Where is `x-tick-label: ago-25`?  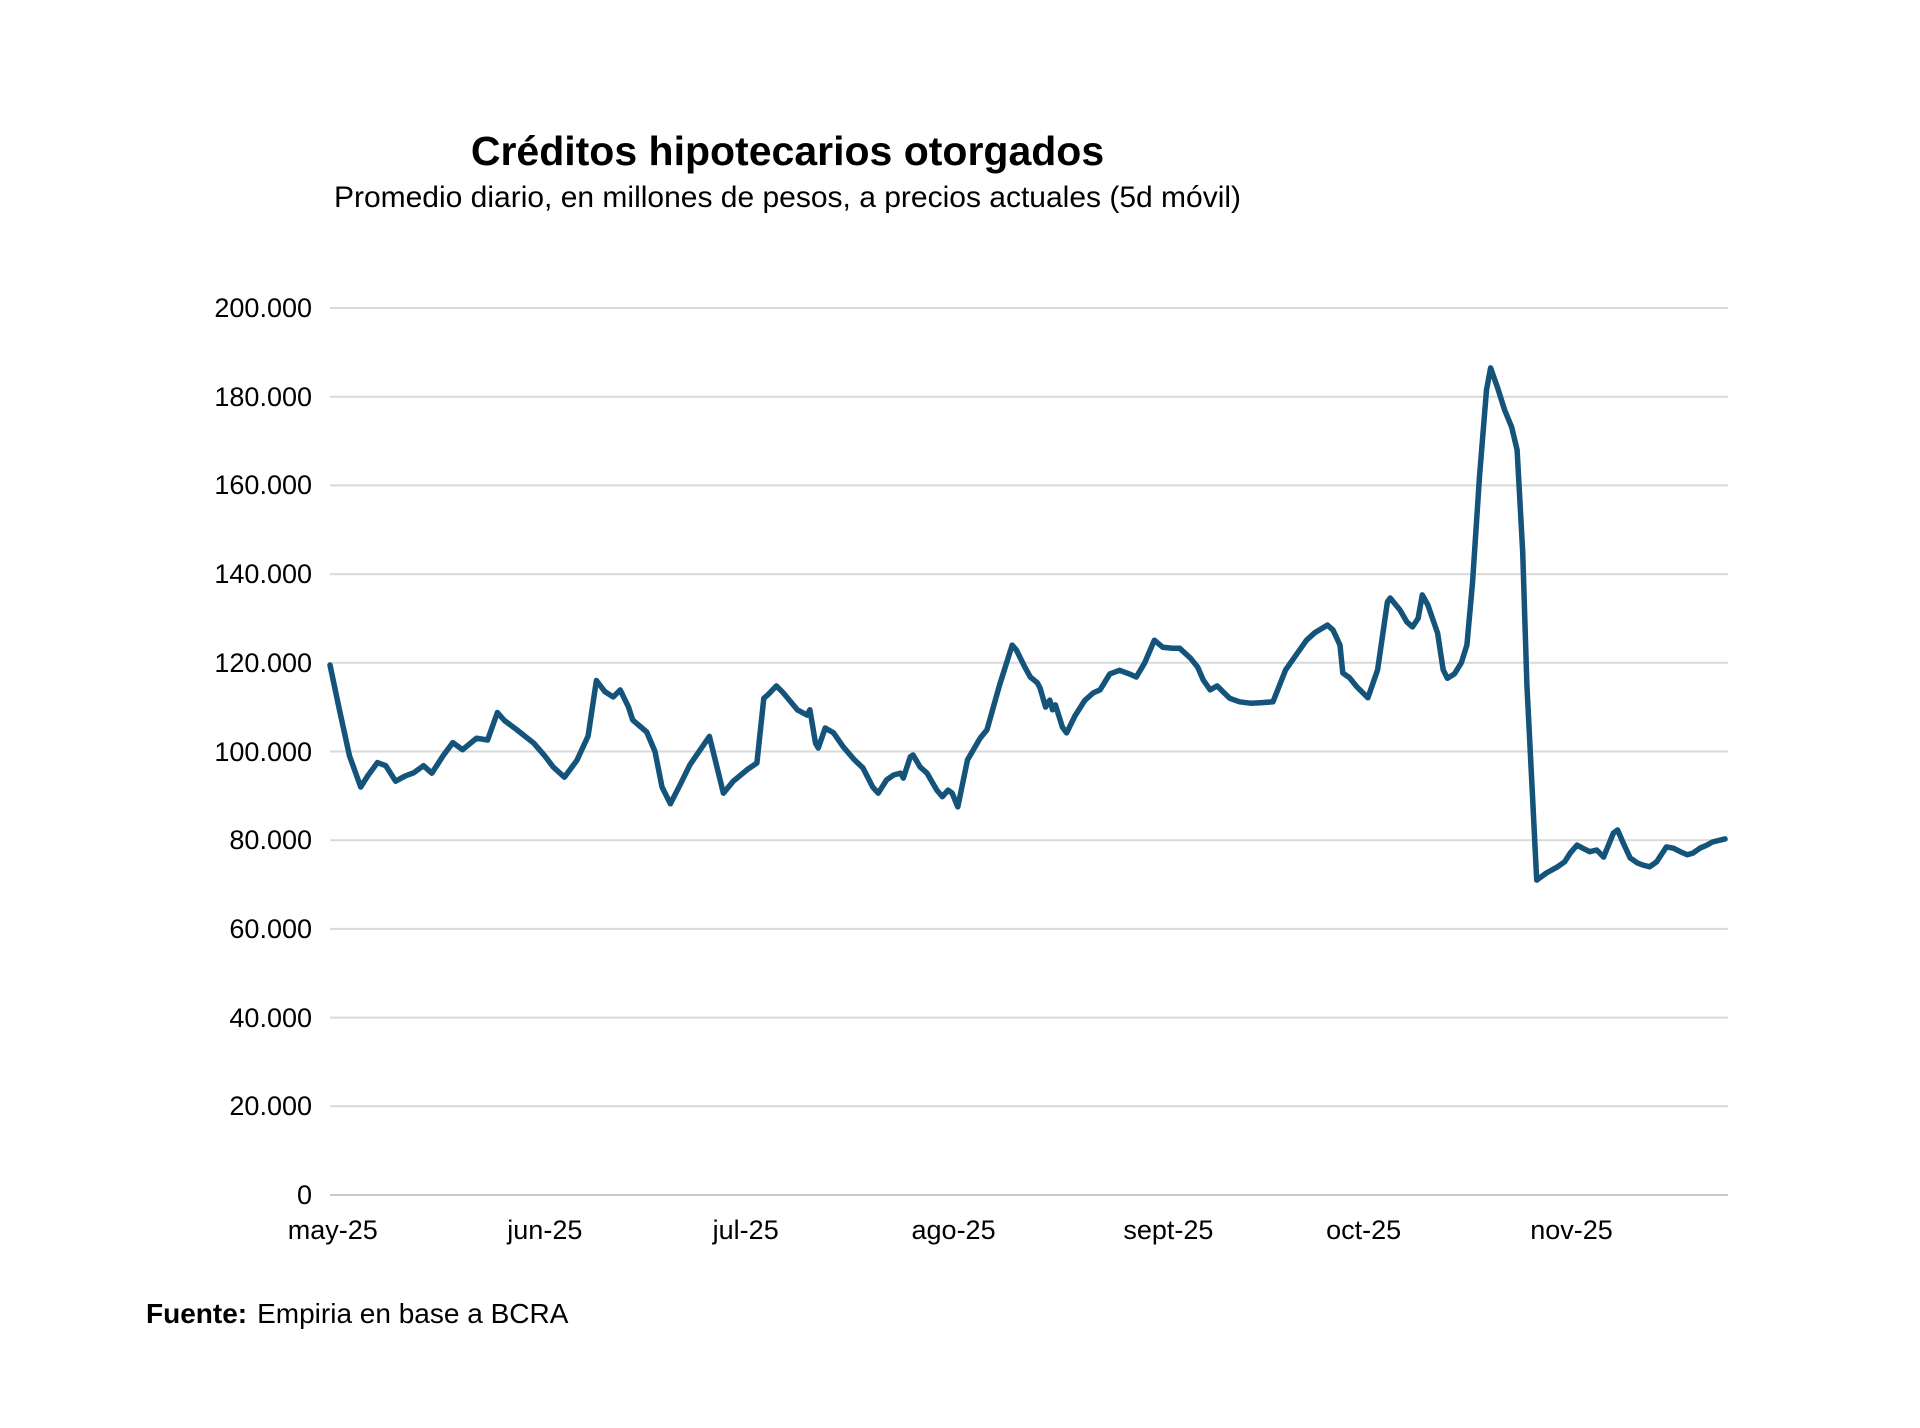 x-tick-label: ago-25 is located at coordinates (953, 1230).